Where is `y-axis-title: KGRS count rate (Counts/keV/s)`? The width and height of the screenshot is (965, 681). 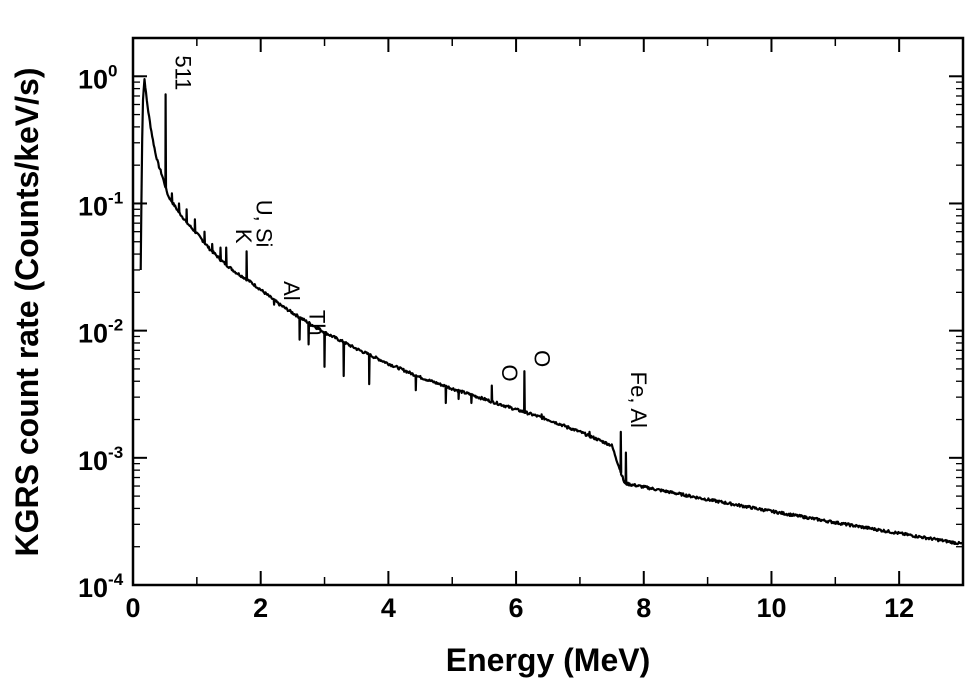
y-axis-title: KGRS count rate (Counts/keV/s) is located at coordinates (27, 312).